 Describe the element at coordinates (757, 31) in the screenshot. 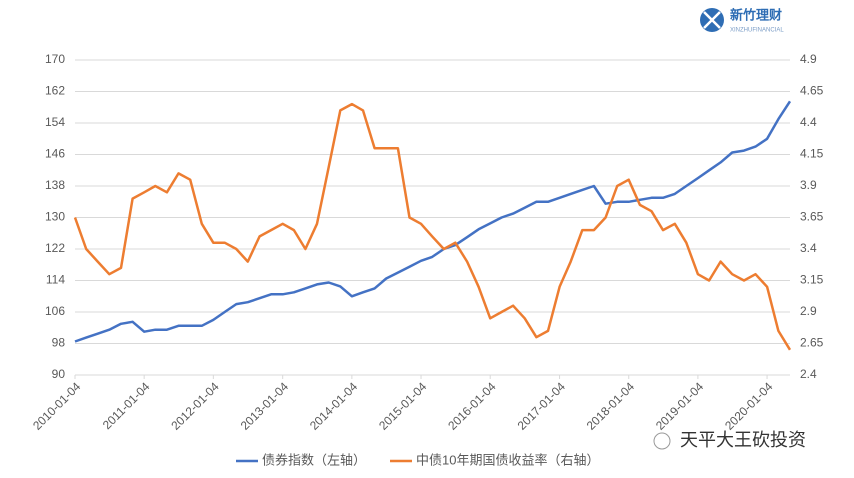

I see `logo-subtitle: XINZHUFINANCIAL` at that location.